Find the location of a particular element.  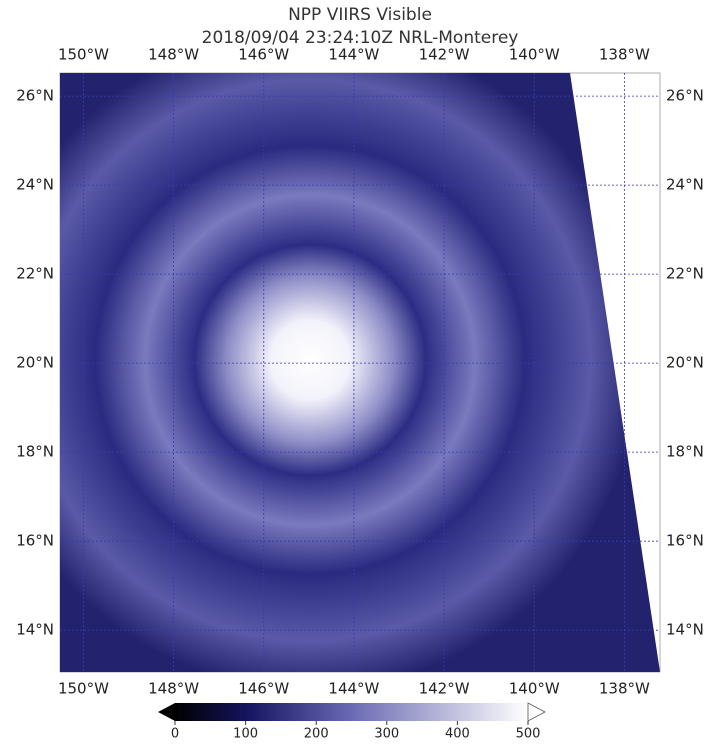

lon-label-top: 146°W is located at coordinates (263, 55).